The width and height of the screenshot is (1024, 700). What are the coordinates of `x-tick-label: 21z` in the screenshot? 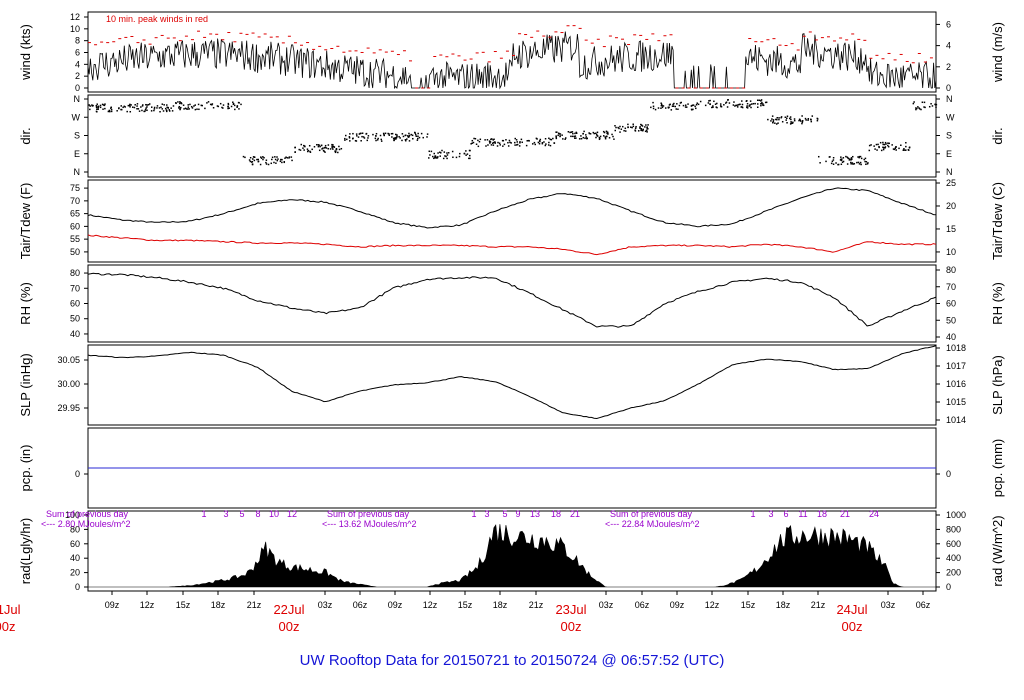 It's located at (254, 605).